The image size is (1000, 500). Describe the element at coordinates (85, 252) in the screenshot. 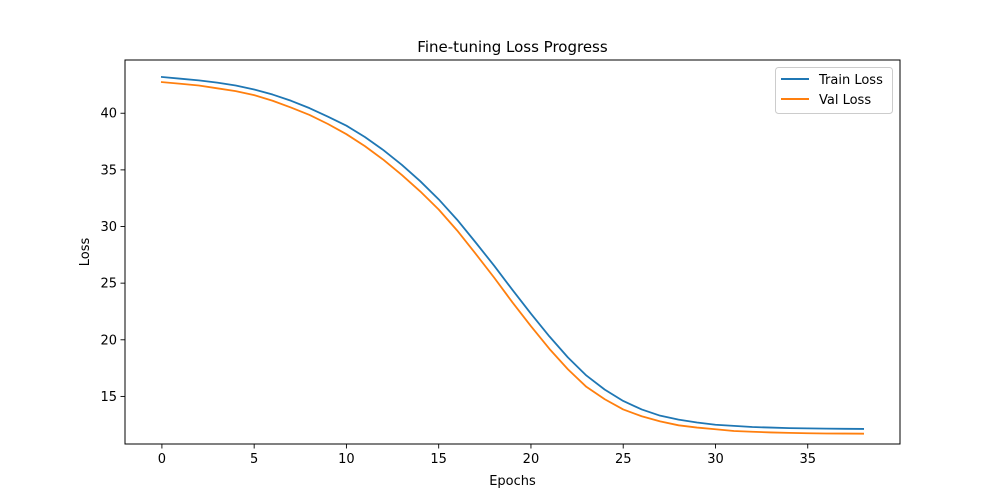

I see `y-axis-label: Loss` at that location.